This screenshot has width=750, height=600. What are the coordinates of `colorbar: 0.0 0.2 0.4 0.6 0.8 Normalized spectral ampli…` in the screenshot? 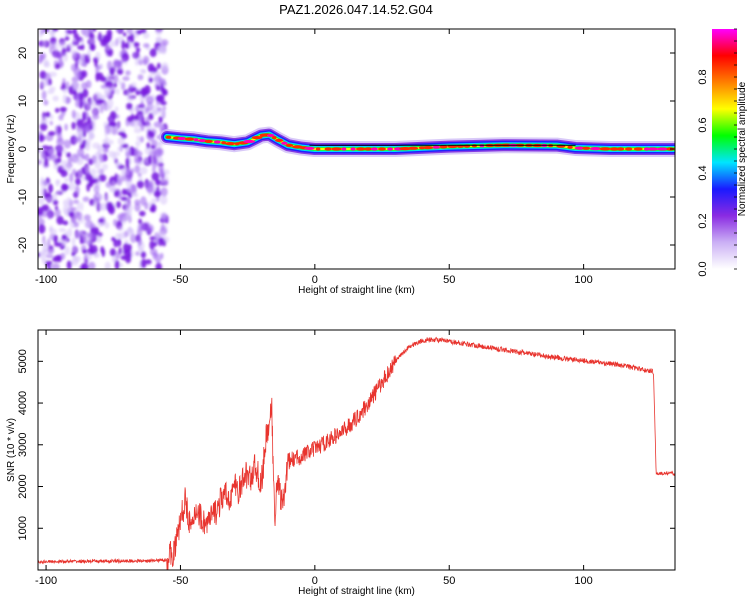 It's located at (722, 152).